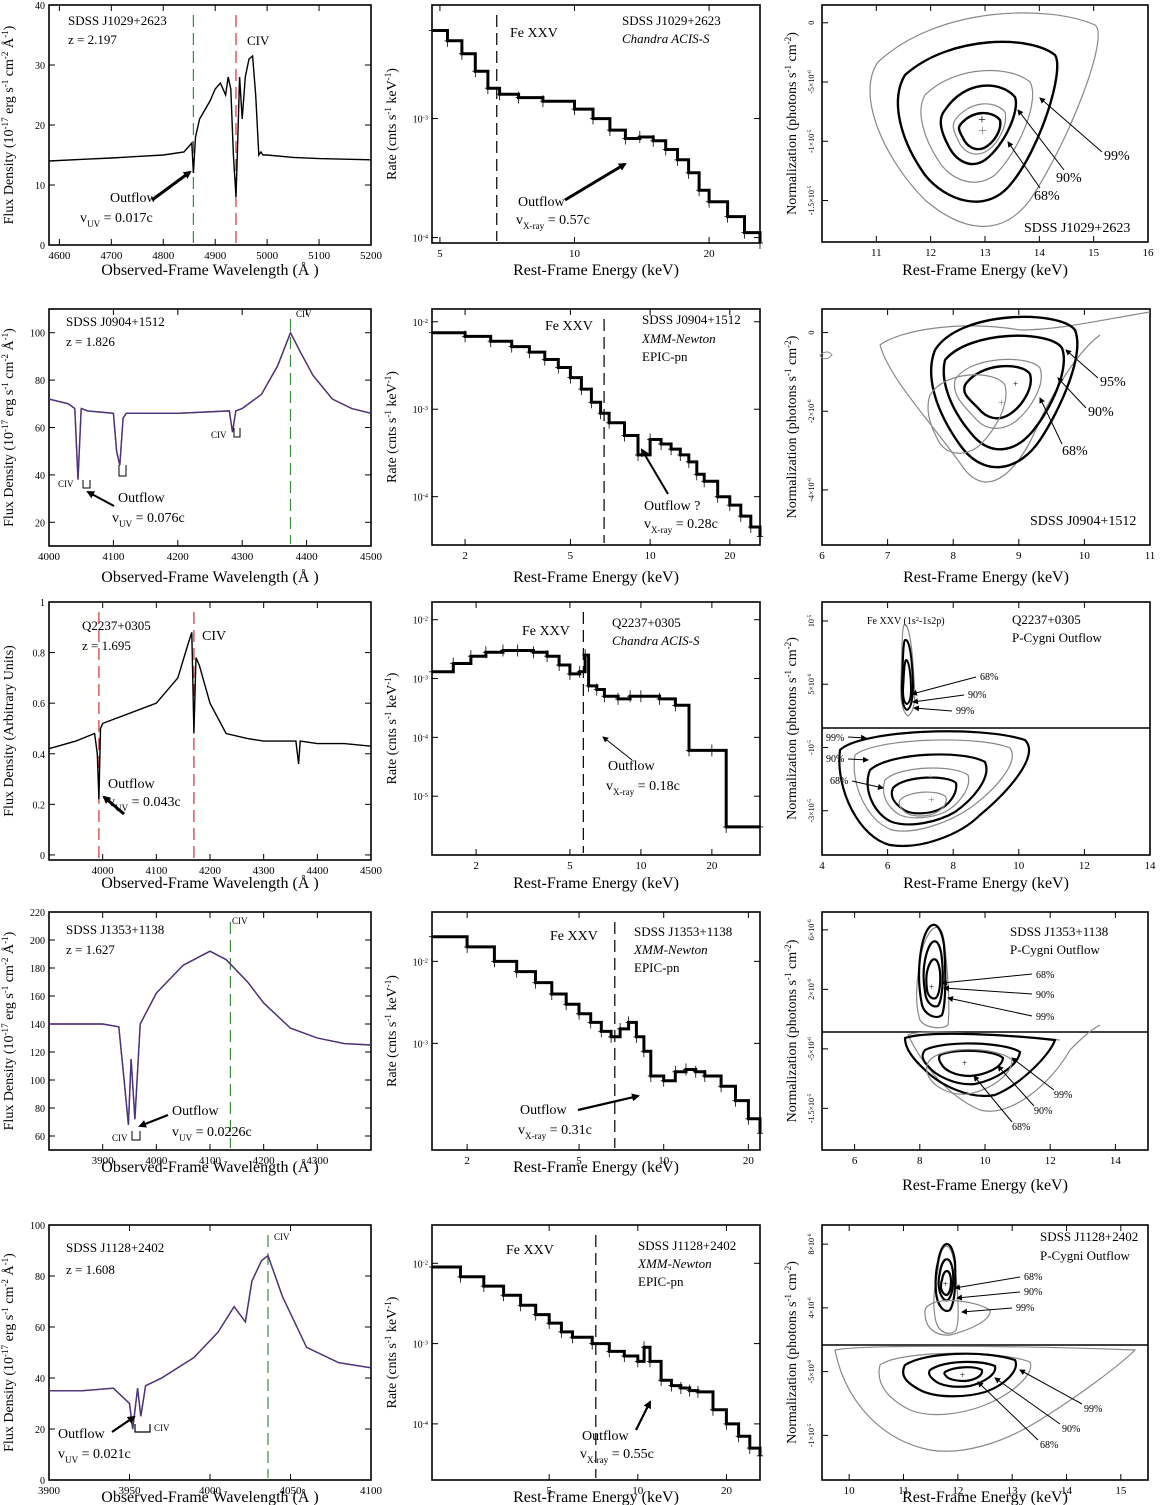 The image size is (1163, 1505). What do you see at coordinates (371, 871) in the screenshot?
I see `x-tick-label: 4500` at bounding box center [371, 871].